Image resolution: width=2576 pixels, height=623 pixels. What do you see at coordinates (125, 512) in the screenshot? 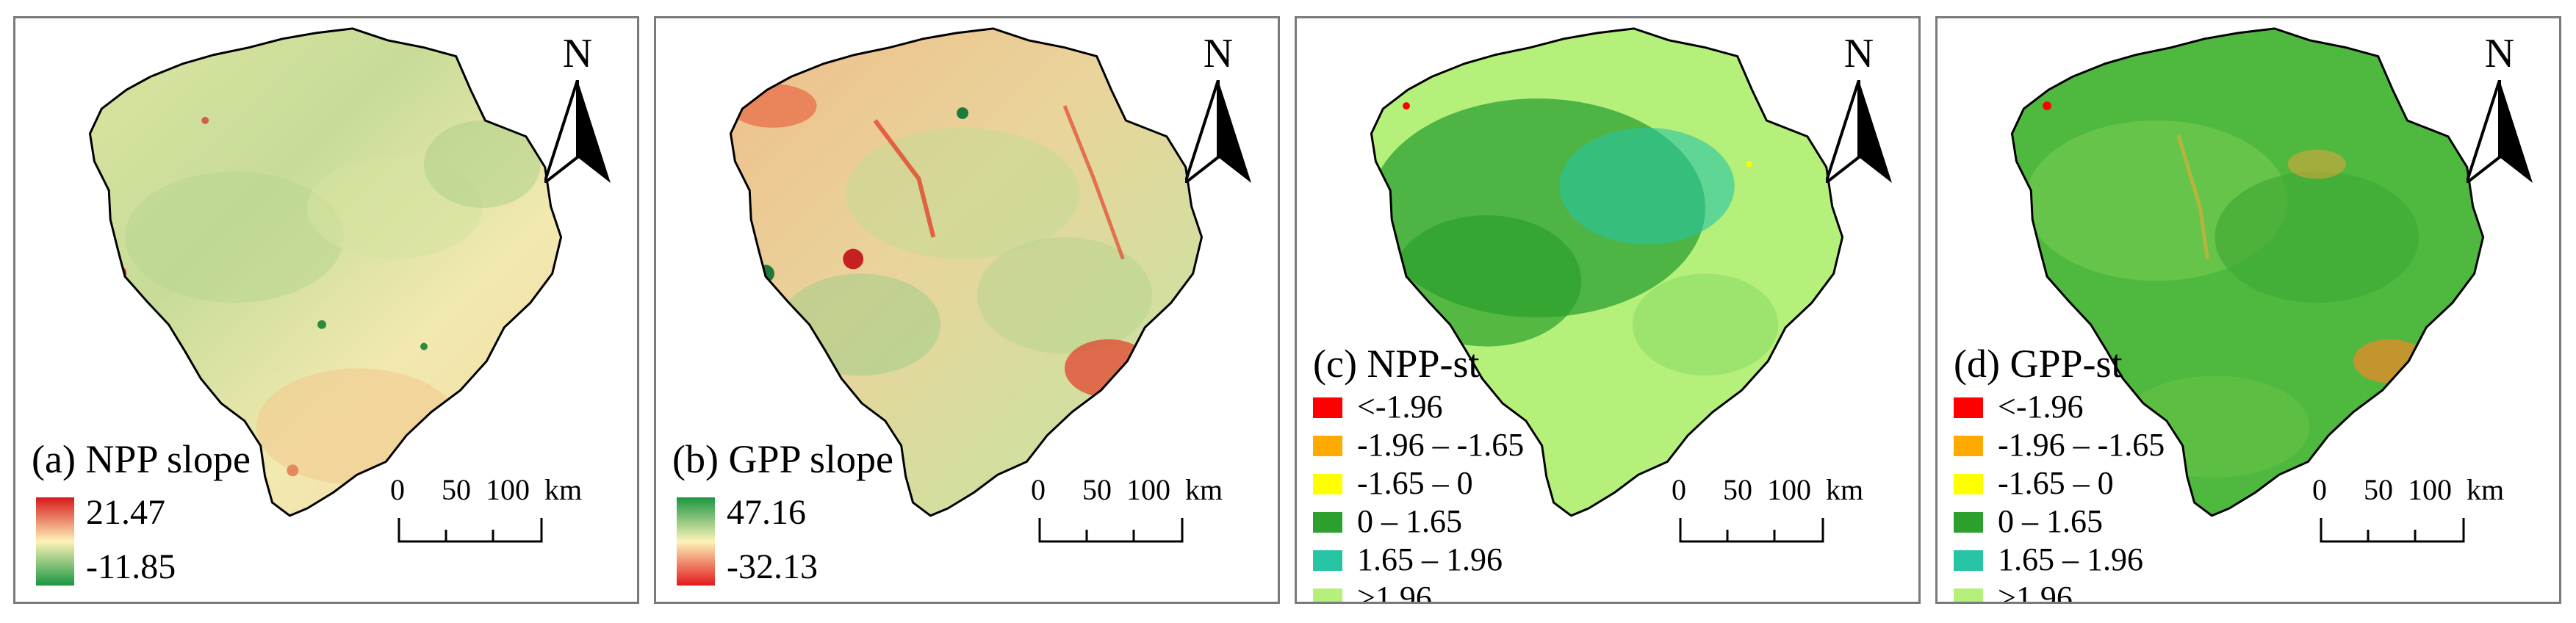
I see `legend-high-value: 21.47` at bounding box center [125, 512].